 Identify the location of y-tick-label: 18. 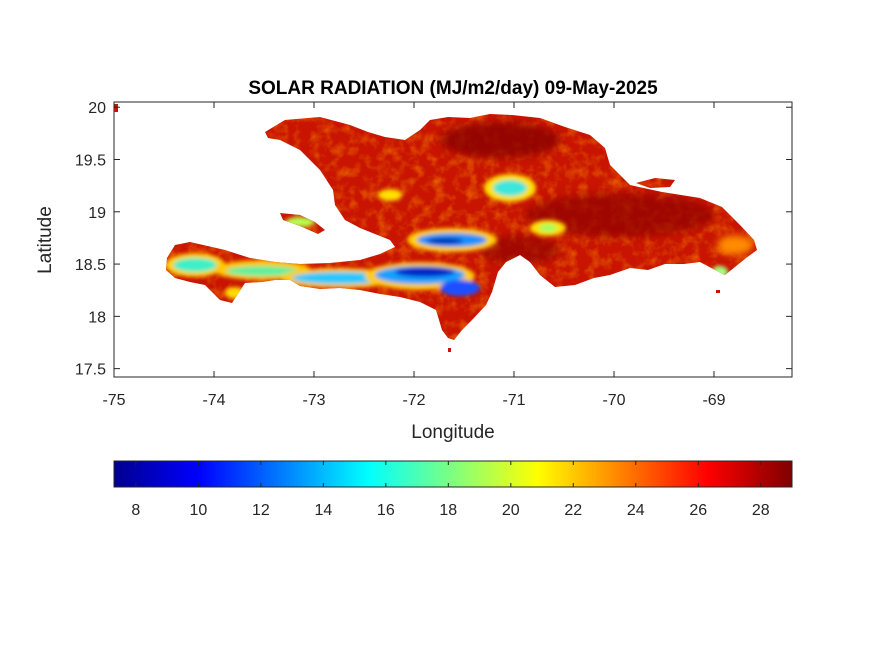
(97, 317).